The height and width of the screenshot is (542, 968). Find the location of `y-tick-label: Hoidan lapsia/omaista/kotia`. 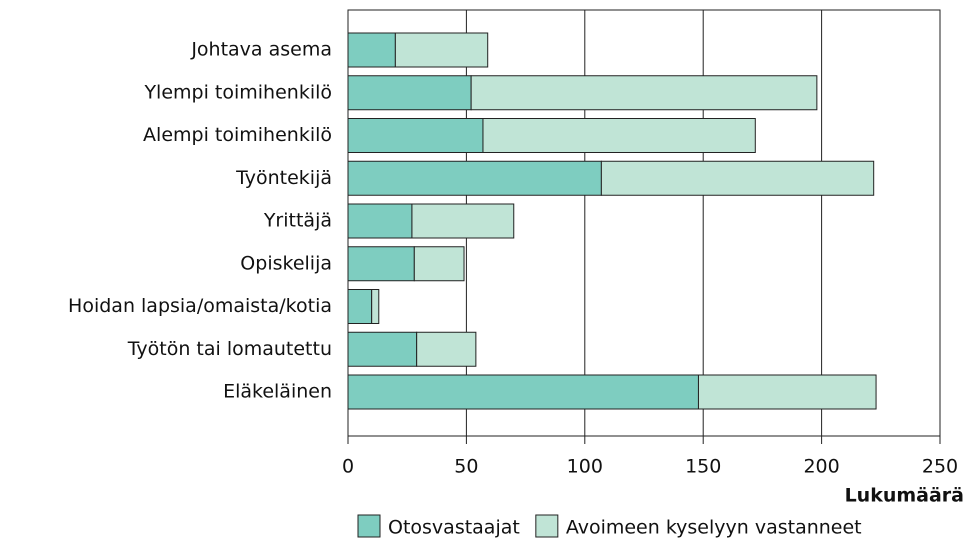

y-tick-label: Hoidan lapsia/omaista/kotia is located at coordinates (200, 306).